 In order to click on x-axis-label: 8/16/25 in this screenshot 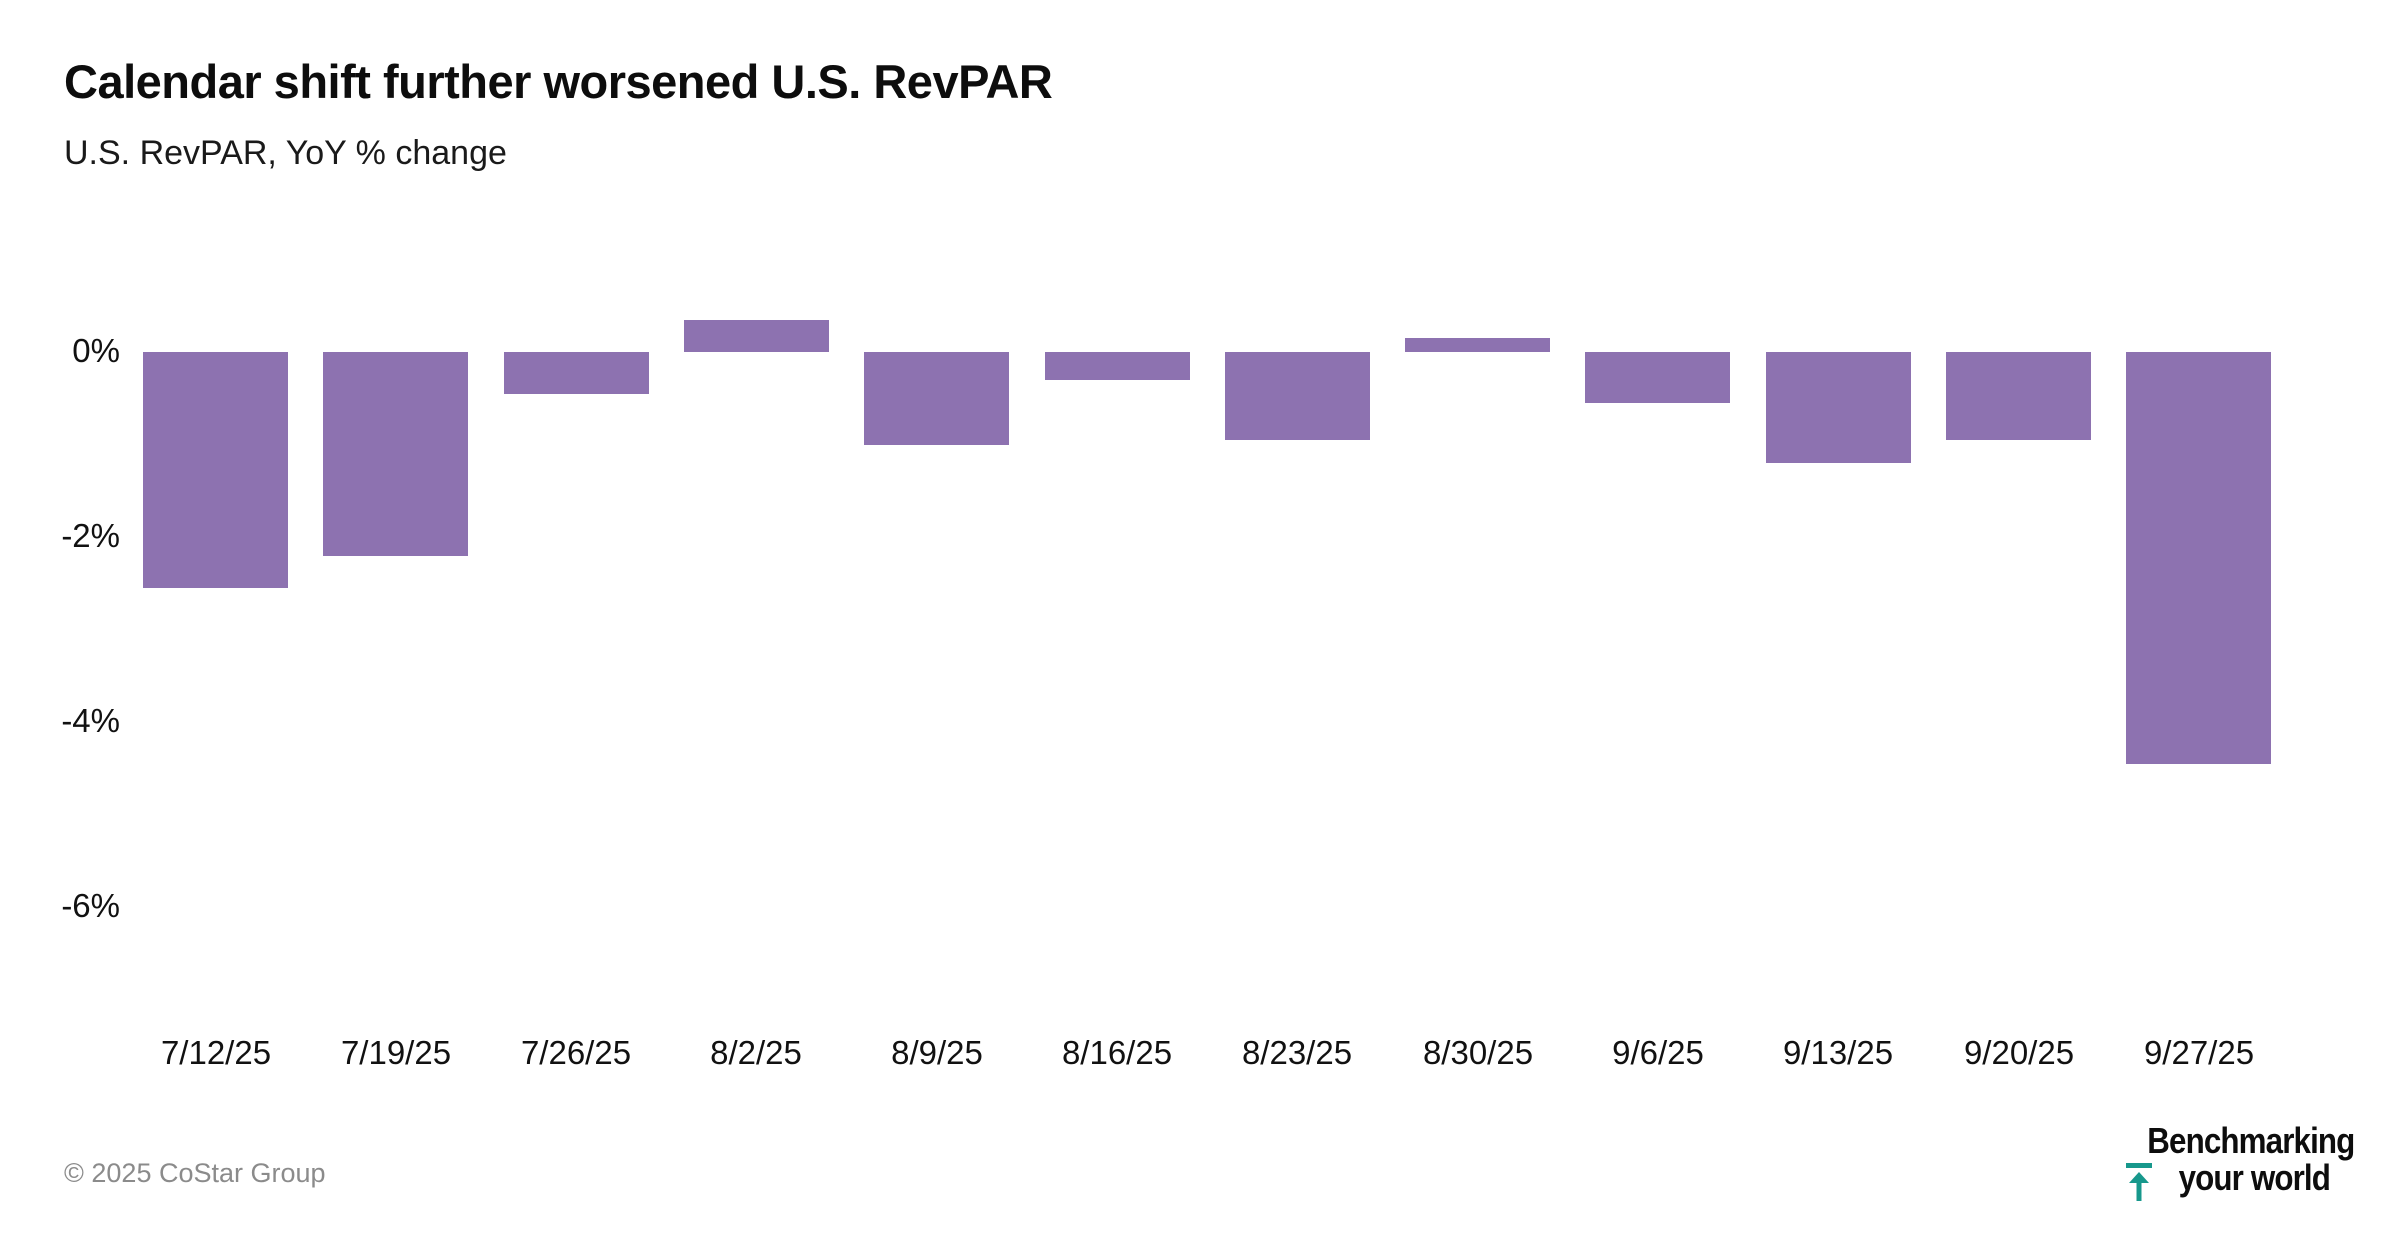, I will do `click(1117, 1052)`.